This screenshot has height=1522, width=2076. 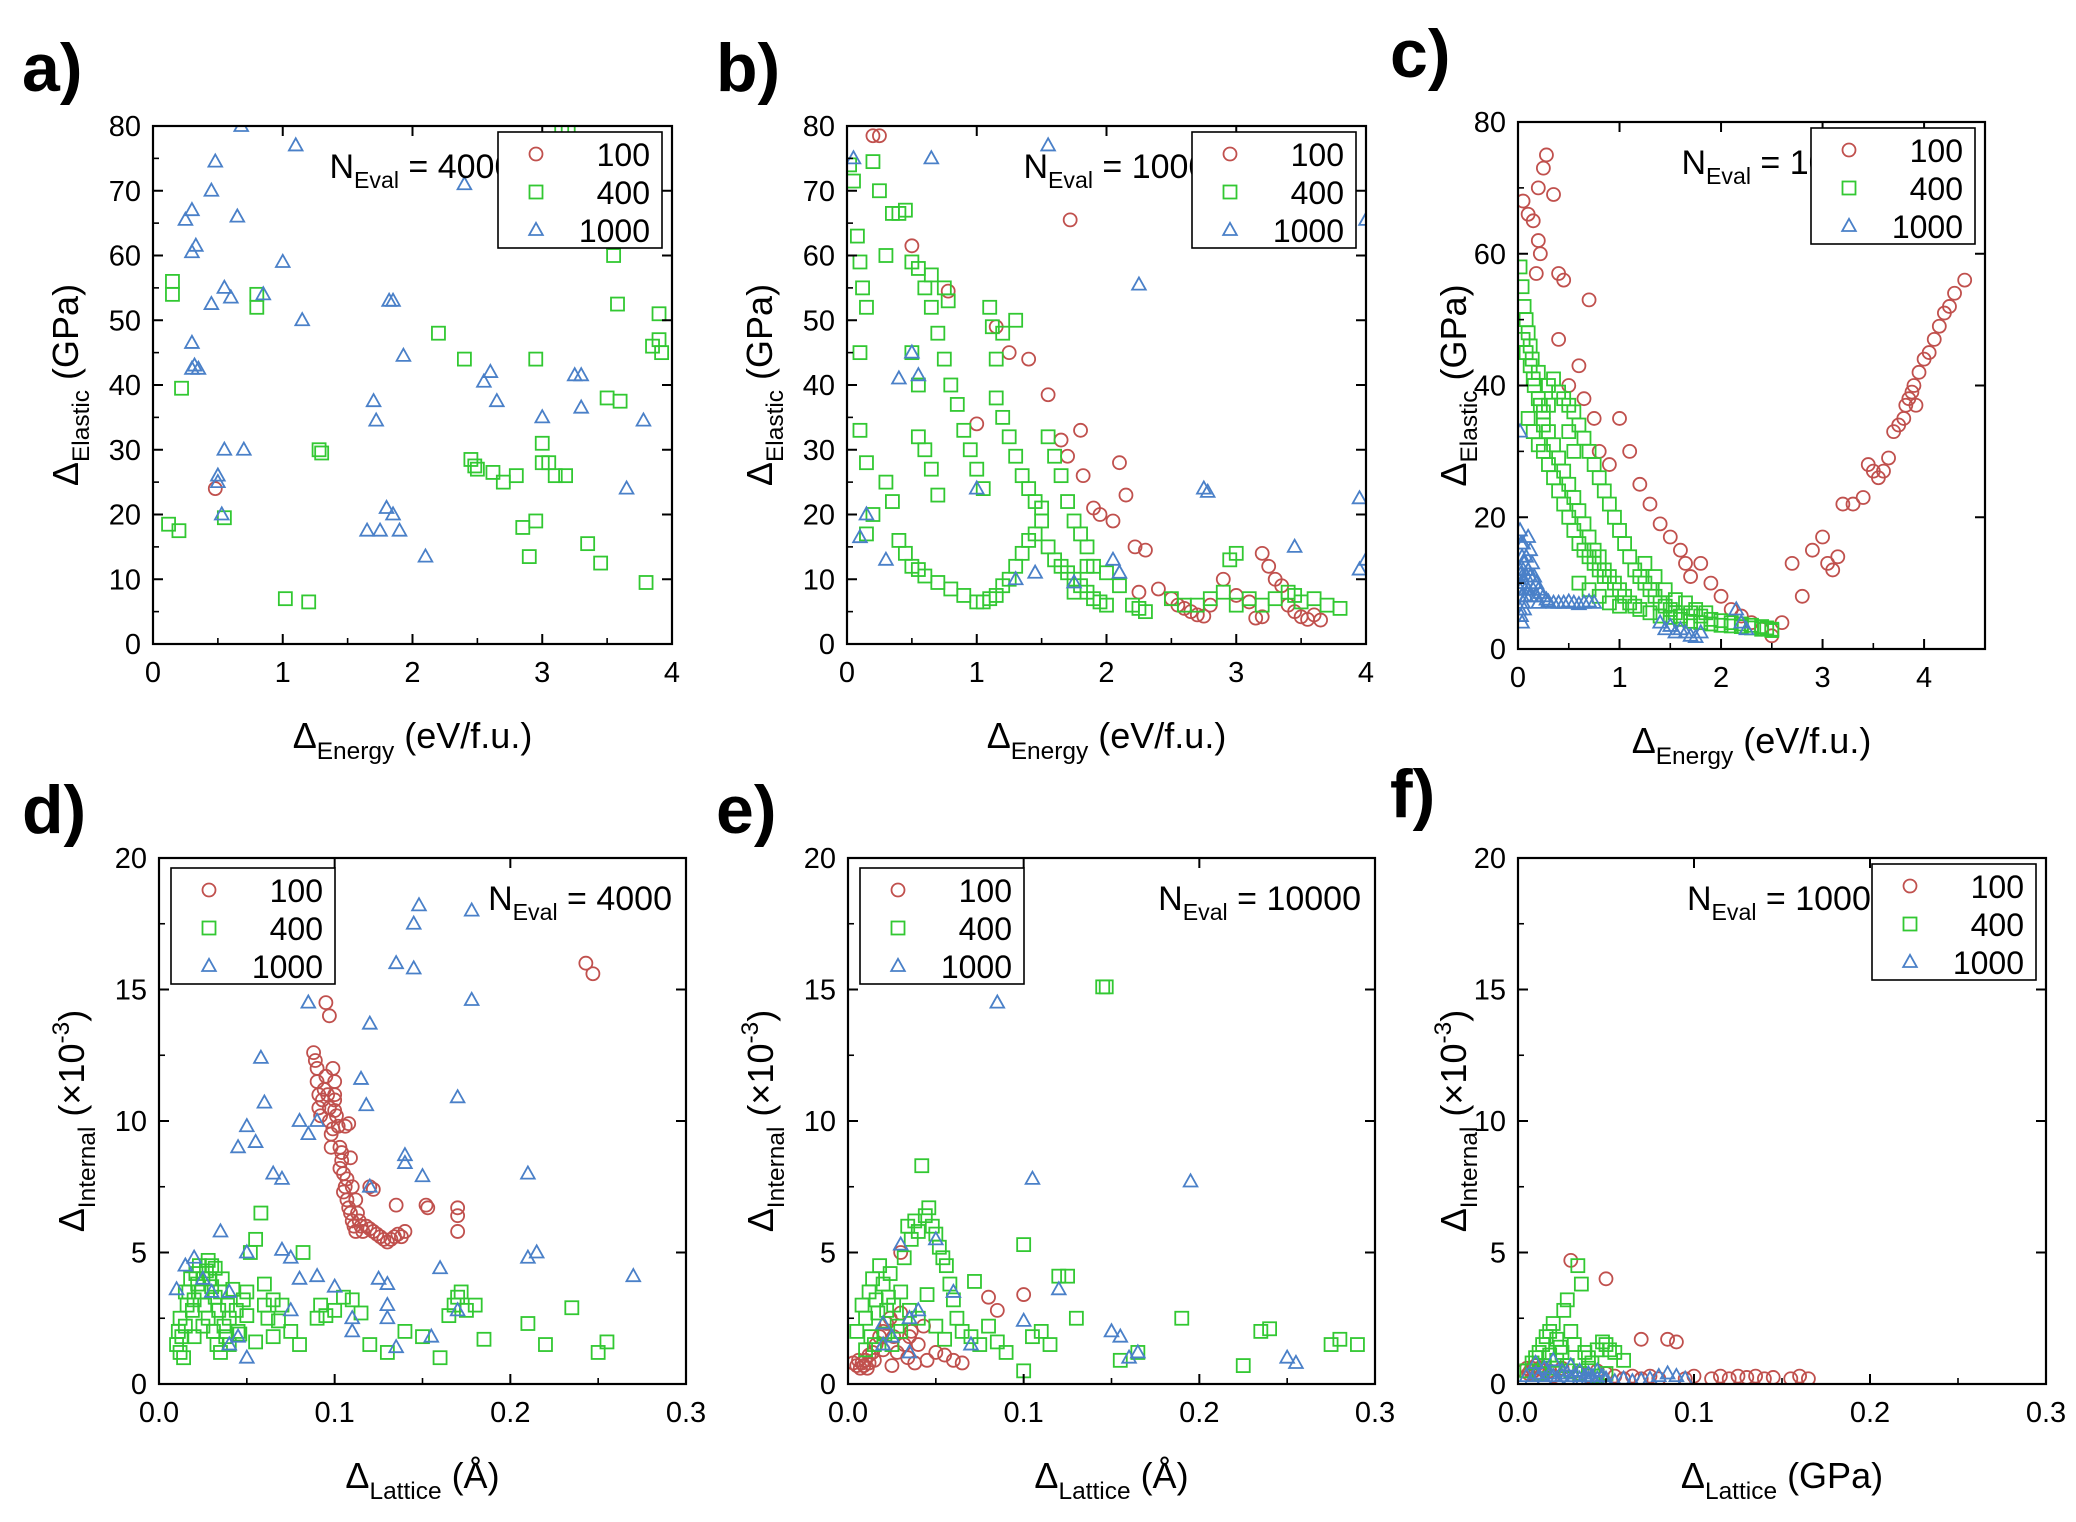 What do you see at coordinates (471, 1475) in the screenshot?
I see `x-label-unit: (Å)` at bounding box center [471, 1475].